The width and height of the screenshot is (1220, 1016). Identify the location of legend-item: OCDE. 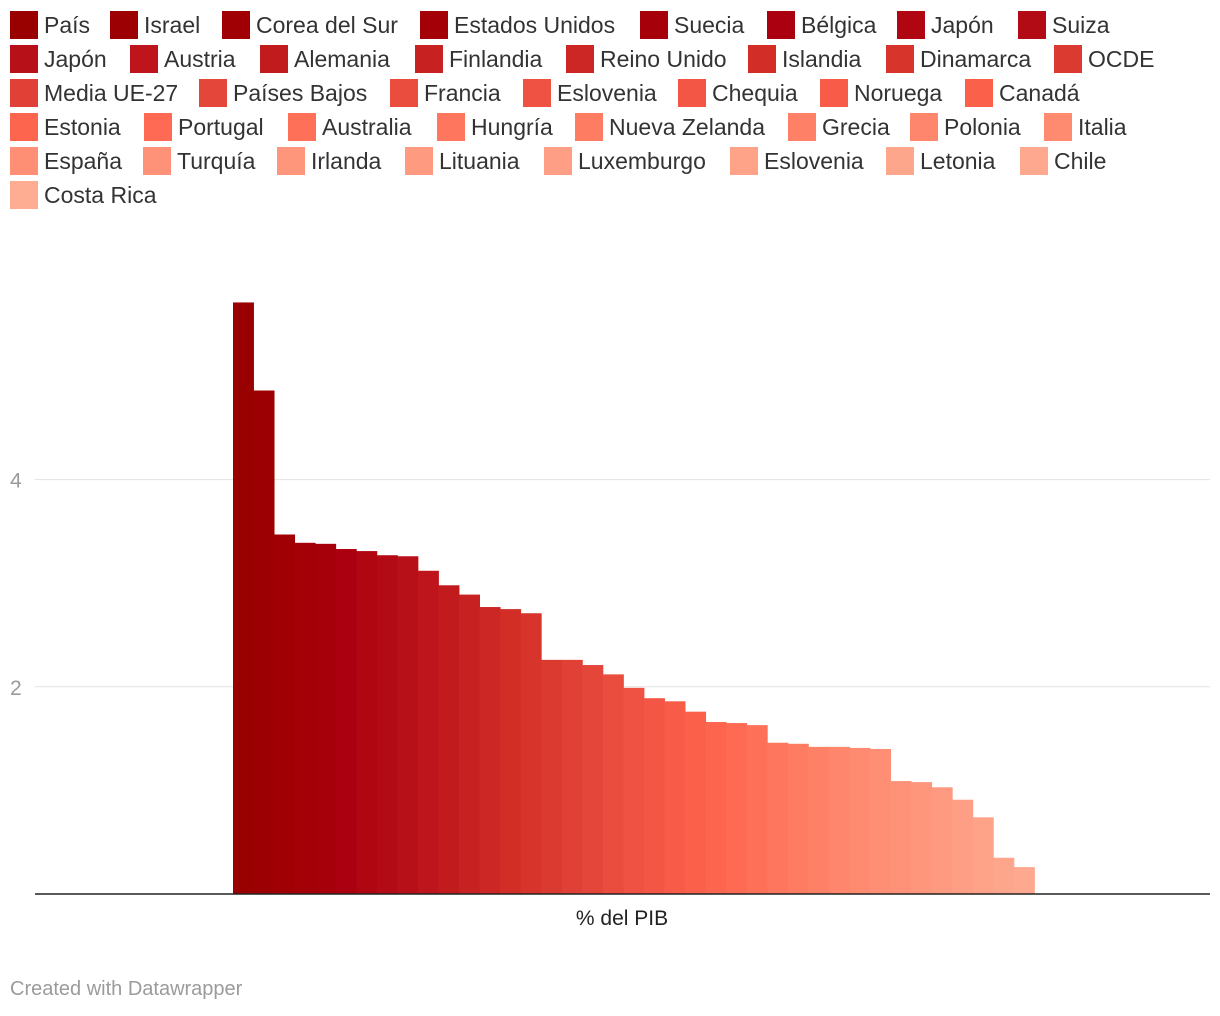
(1104, 59).